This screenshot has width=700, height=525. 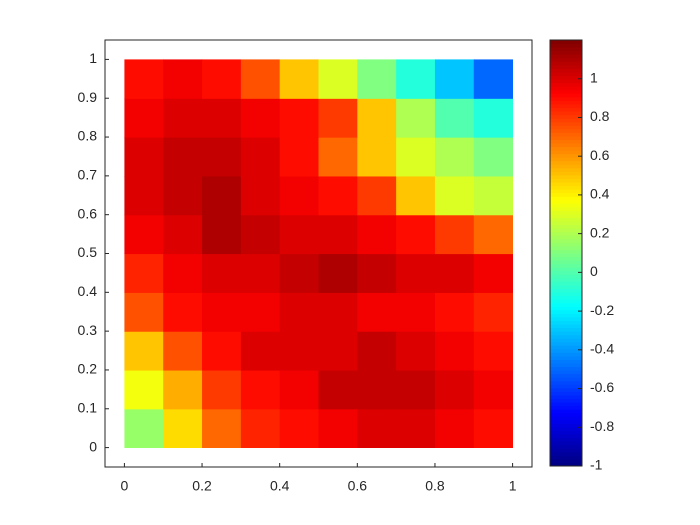 What do you see at coordinates (600, 194) in the screenshot?
I see `colorbar-tick-label: 0.4` at bounding box center [600, 194].